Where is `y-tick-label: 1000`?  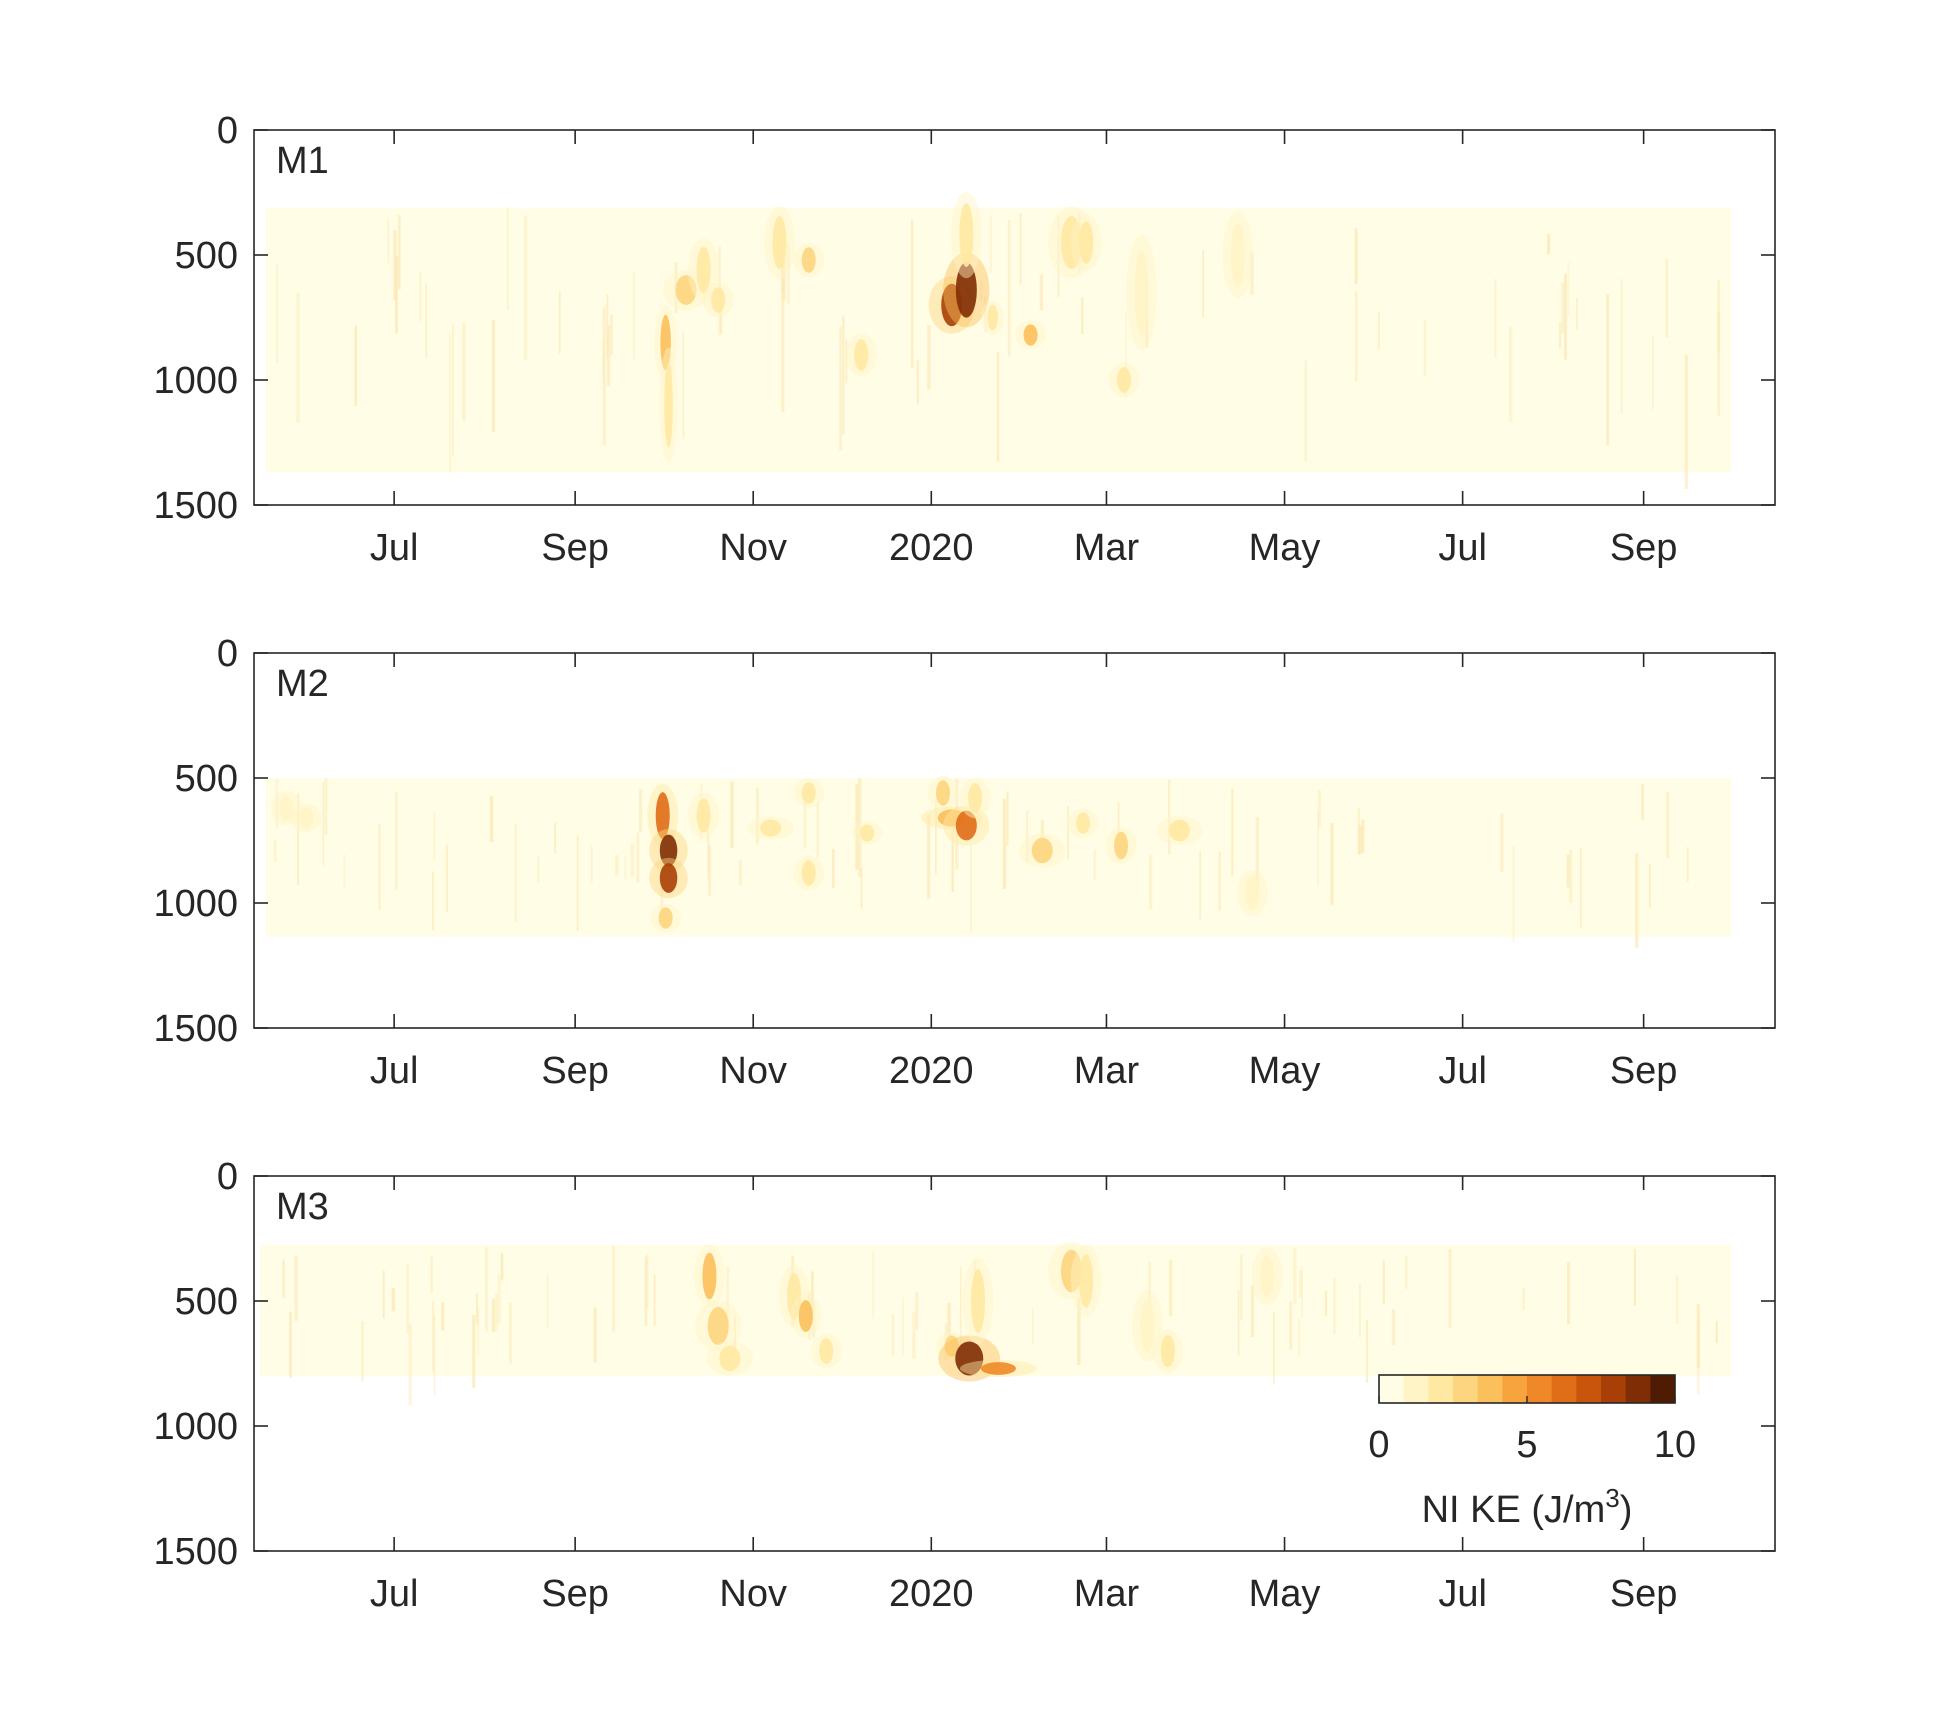
y-tick-label: 1000 is located at coordinates (195, 904).